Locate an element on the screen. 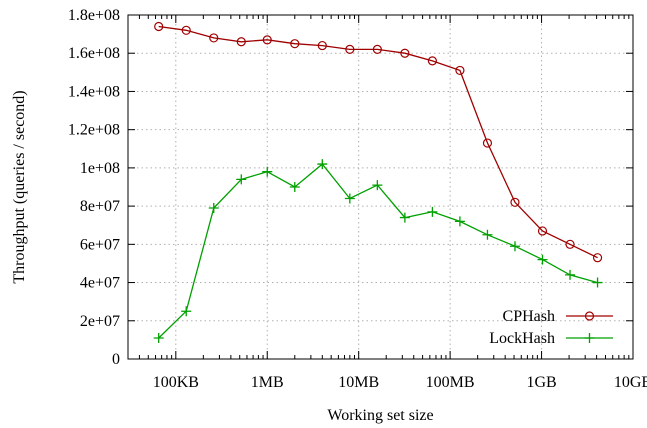 The height and width of the screenshot is (428, 647). y-tick-label: 6e+07 is located at coordinates (100, 244).